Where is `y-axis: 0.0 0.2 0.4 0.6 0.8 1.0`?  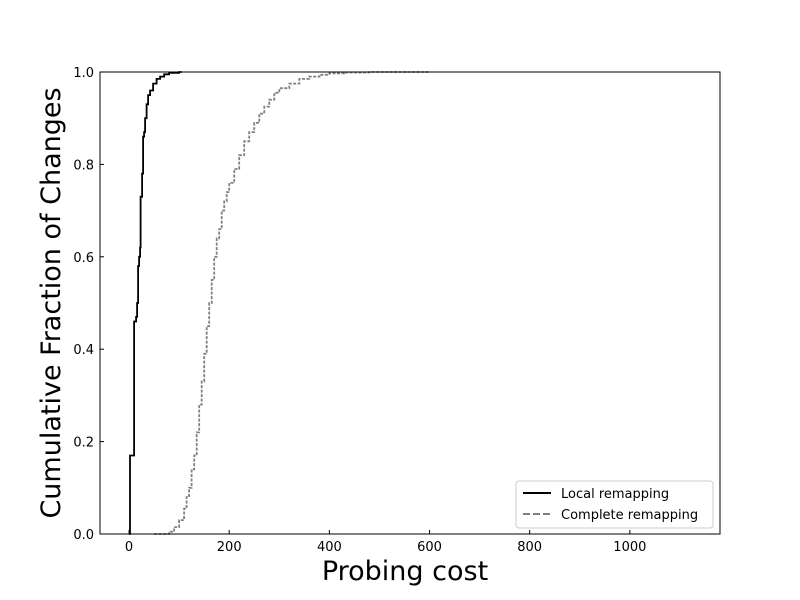
y-axis: 0.0 0.2 0.4 0.6 0.8 1.0 is located at coordinates (88, 304).